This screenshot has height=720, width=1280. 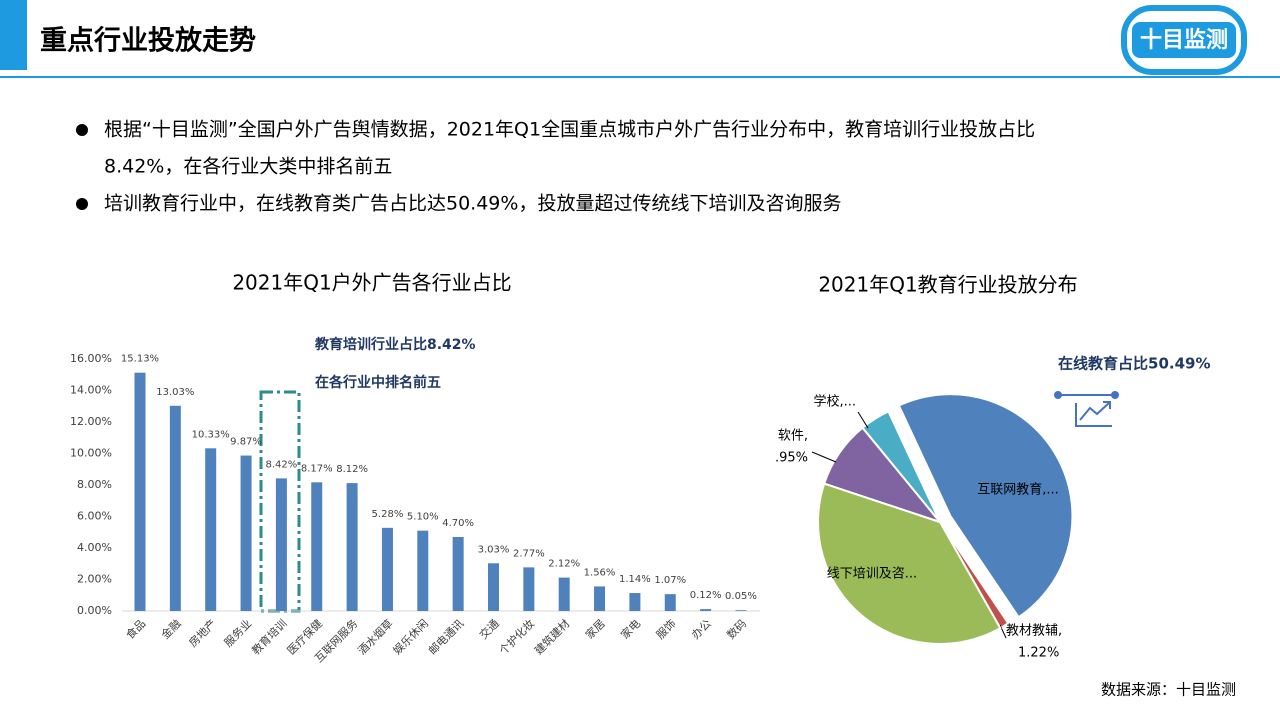 I want to click on chart-title: 2021年Q1教育行业投放分布, so click(x=947, y=285).